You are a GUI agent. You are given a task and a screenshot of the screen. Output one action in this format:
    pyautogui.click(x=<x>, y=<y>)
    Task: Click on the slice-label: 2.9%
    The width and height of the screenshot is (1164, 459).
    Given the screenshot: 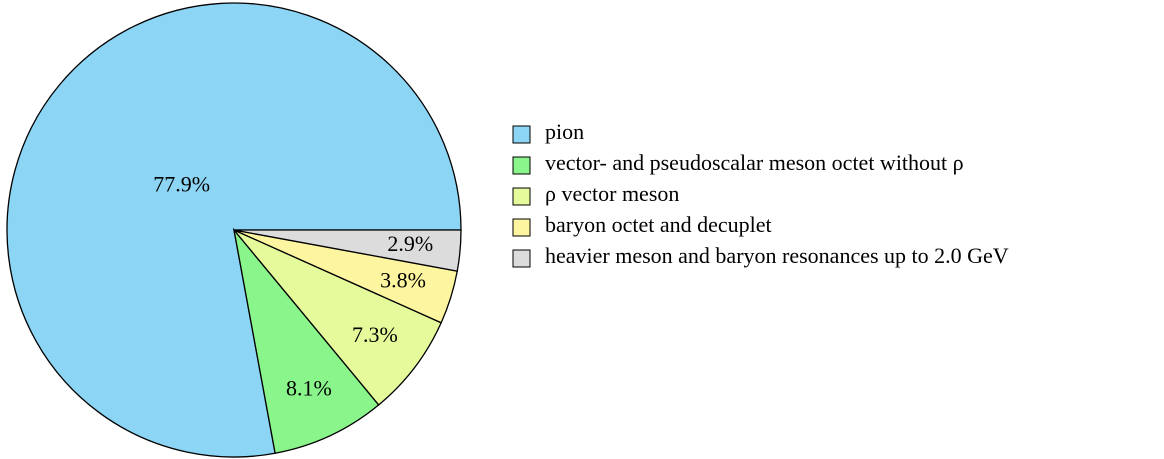 What is the action you would take?
    pyautogui.click(x=410, y=243)
    